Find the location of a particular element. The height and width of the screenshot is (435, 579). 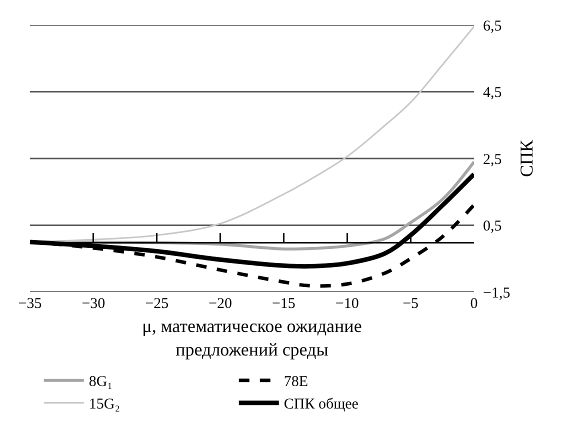

x-tick-label: −15 is located at coordinates (284, 304).